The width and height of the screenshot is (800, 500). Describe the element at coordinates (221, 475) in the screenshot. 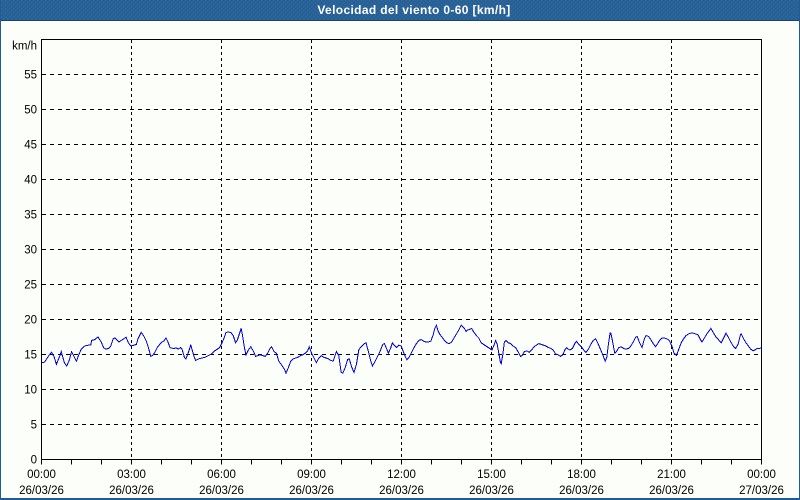

I see `svg-text: 06:00` at that location.